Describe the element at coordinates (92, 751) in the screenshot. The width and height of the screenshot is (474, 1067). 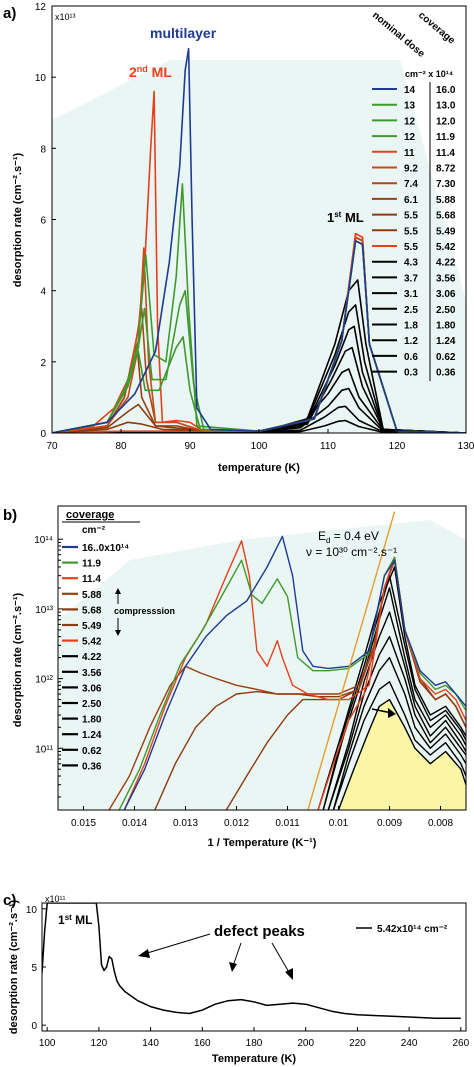
I see `legend-b-label: 0.62` at that location.